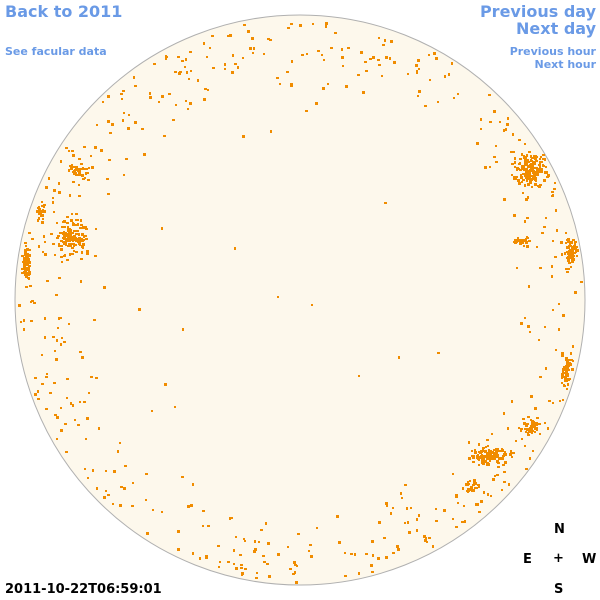 The image size is (600, 600). What do you see at coordinates (589, 559) in the screenshot?
I see `compass-west-label: W` at bounding box center [589, 559].